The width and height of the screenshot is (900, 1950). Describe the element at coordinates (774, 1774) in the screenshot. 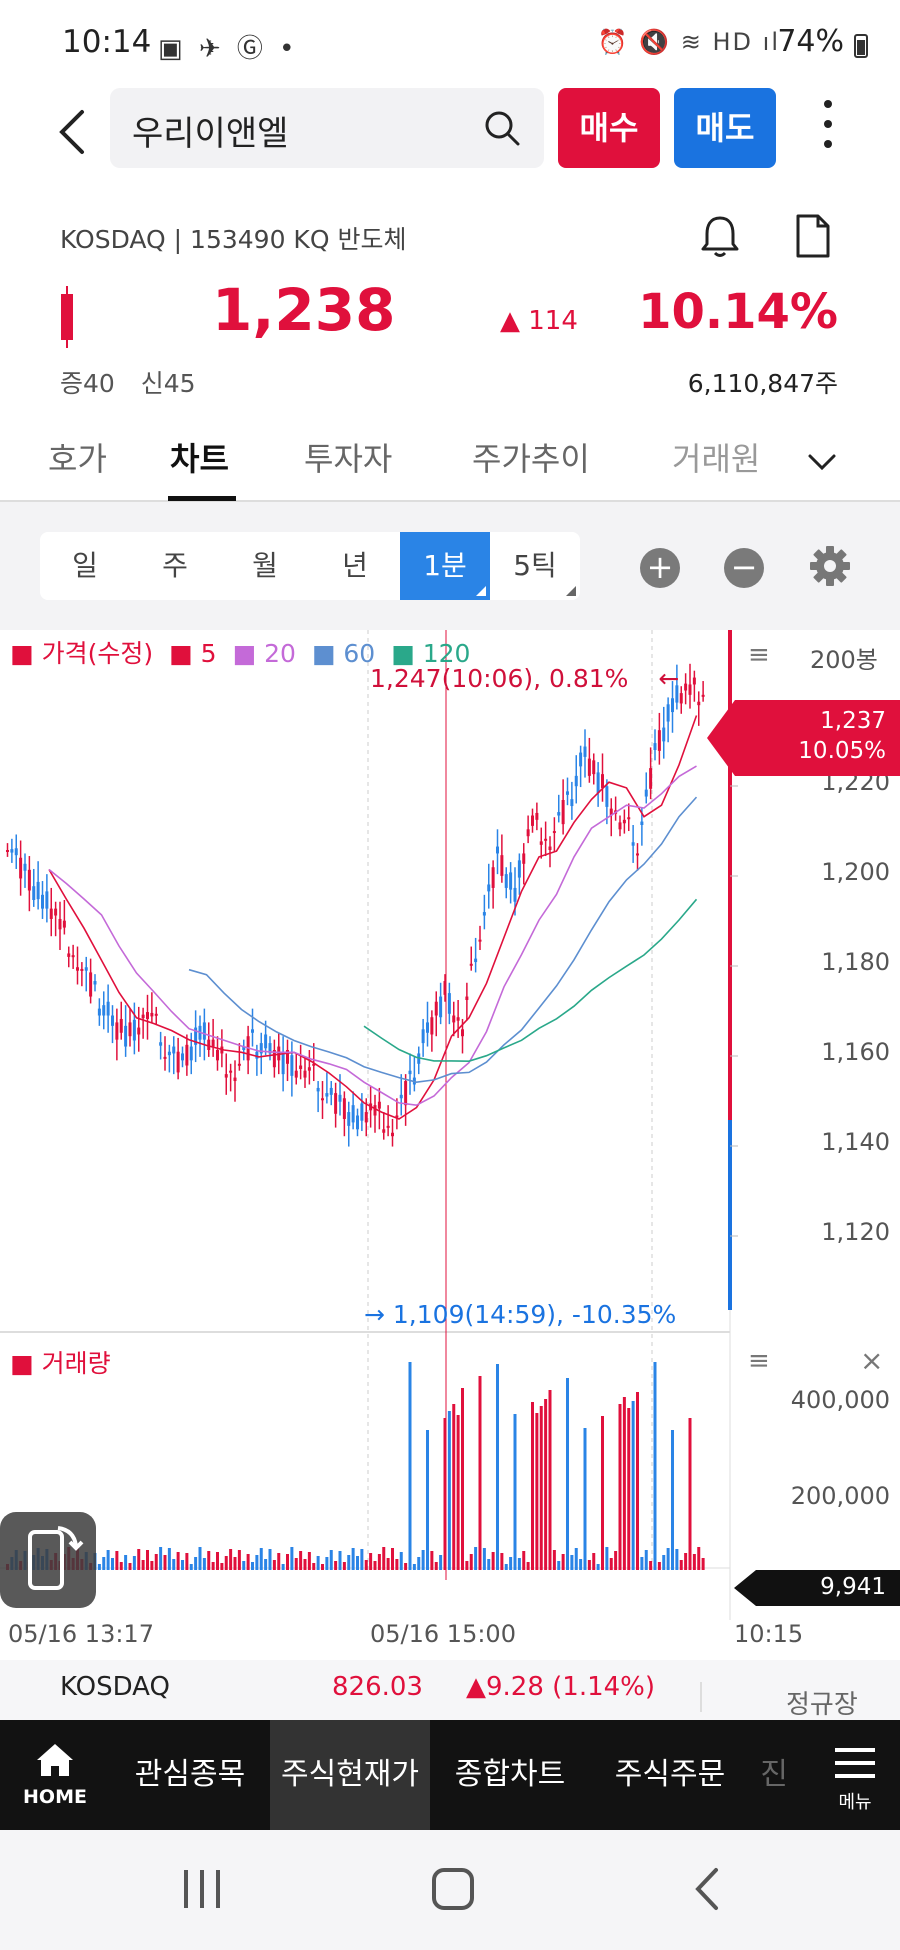

I see `nav-more: 진` at that location.